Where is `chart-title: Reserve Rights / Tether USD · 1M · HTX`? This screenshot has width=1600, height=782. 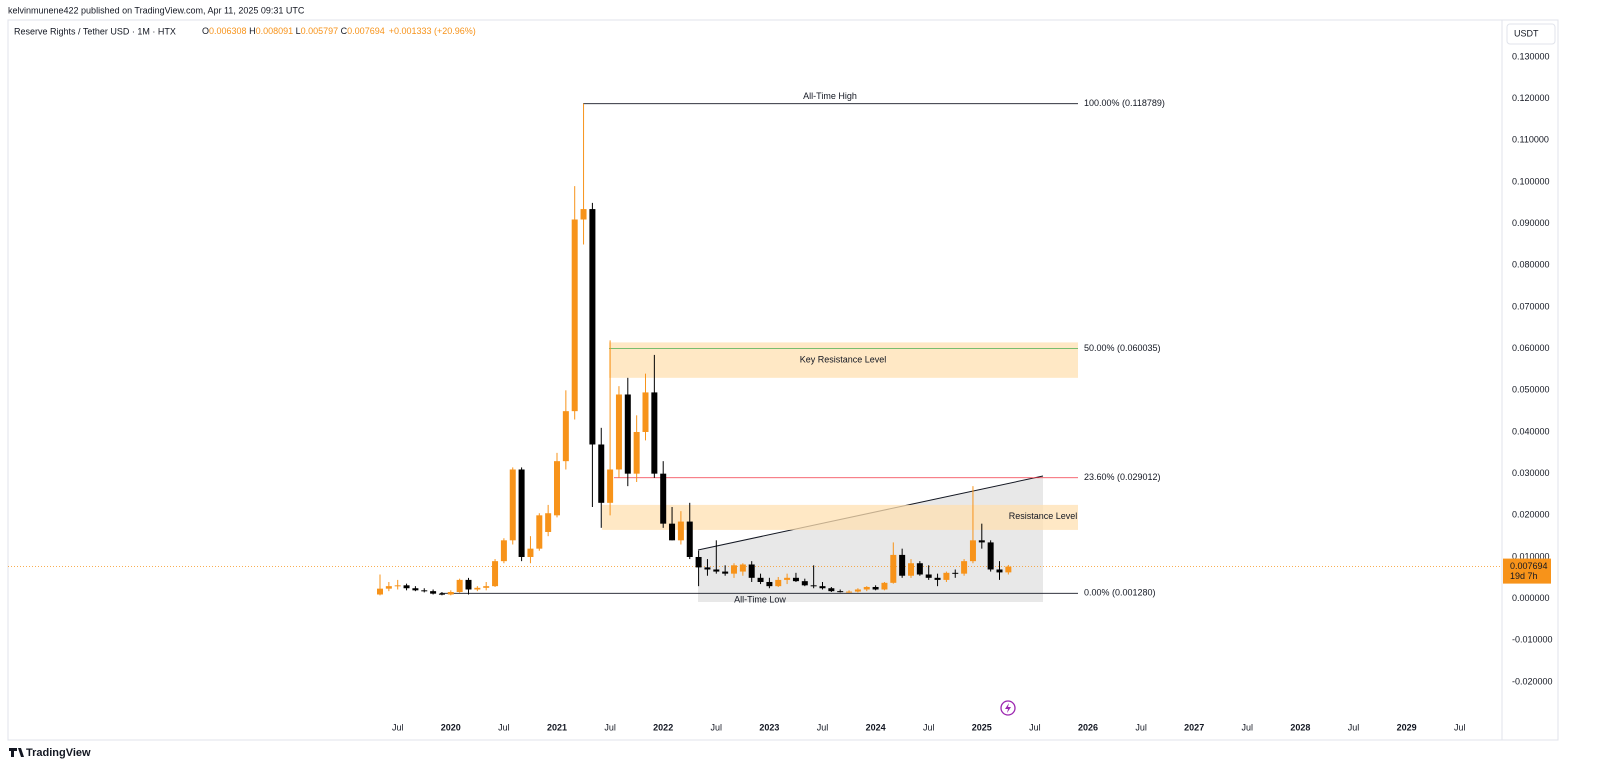 chart-title: Reserve Rights / Tether USD · 1M · HTX is located at coordinates (95, 31).